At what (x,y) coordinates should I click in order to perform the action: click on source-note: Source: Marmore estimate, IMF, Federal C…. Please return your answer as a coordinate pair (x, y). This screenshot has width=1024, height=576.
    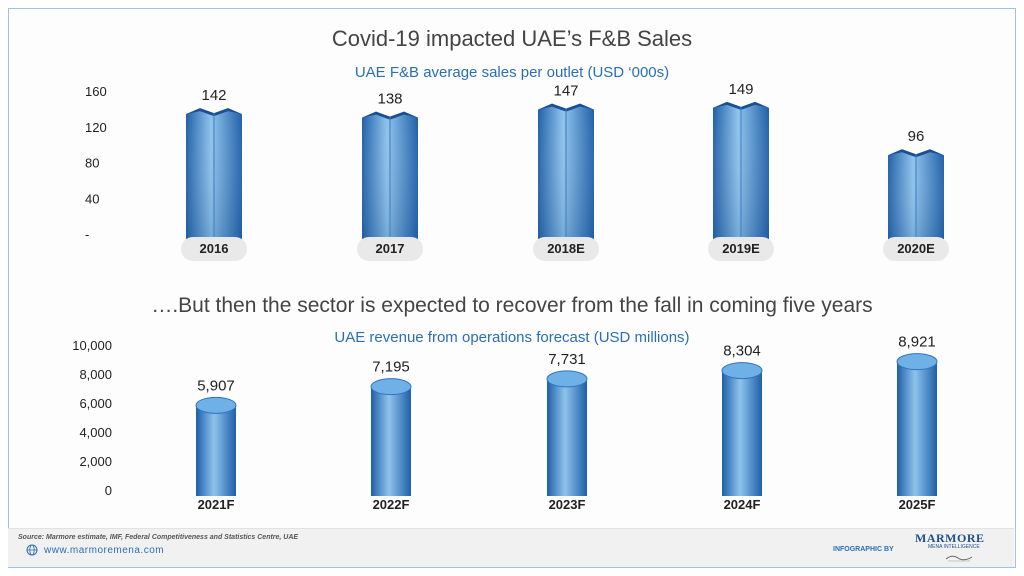
    Looking at the image, I should click on (158, 537).